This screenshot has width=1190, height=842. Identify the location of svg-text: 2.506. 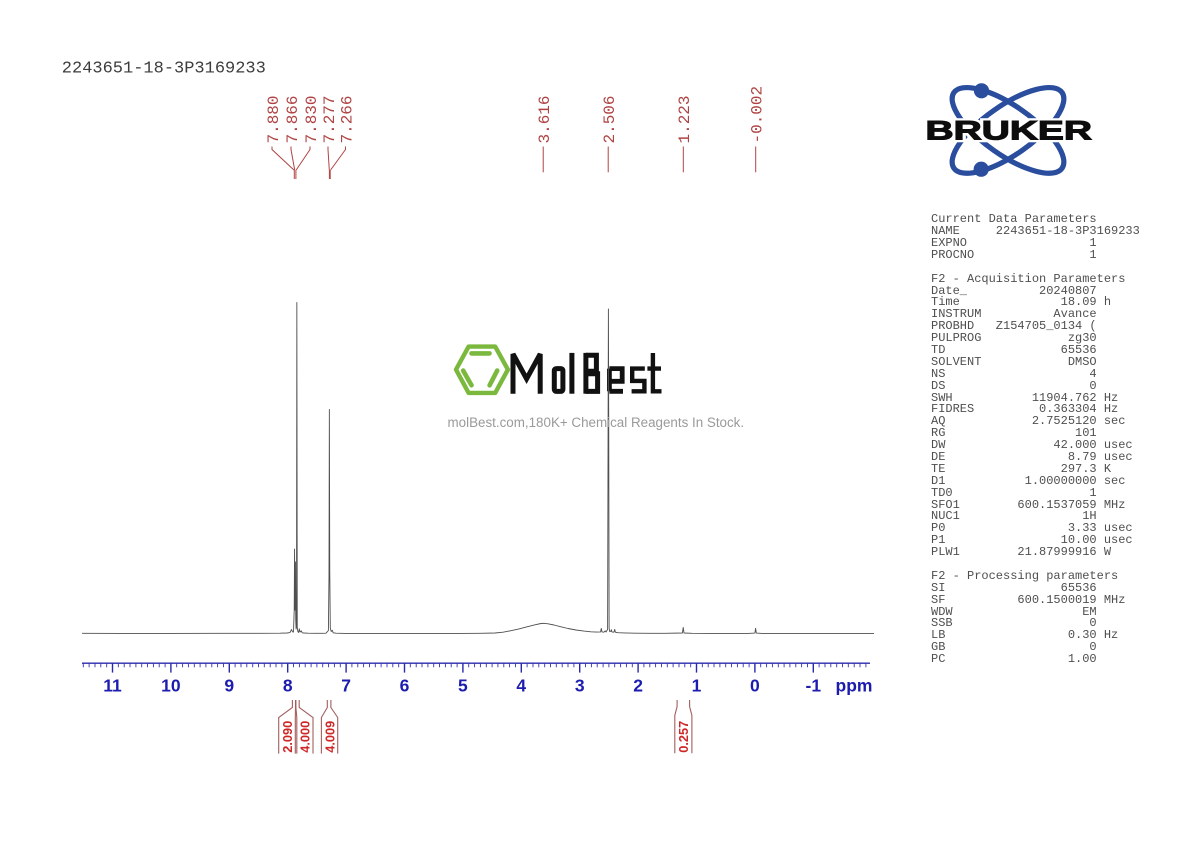
(610, 119).